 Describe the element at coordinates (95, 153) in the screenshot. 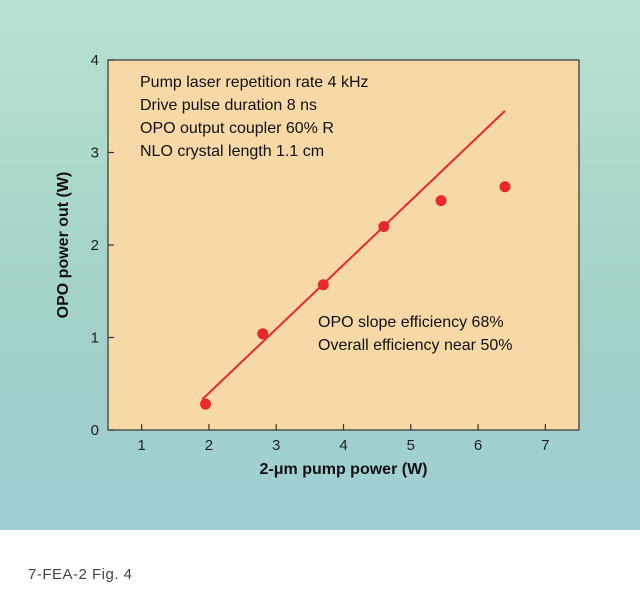

I see `y-tick-label-3: 3` at that location.